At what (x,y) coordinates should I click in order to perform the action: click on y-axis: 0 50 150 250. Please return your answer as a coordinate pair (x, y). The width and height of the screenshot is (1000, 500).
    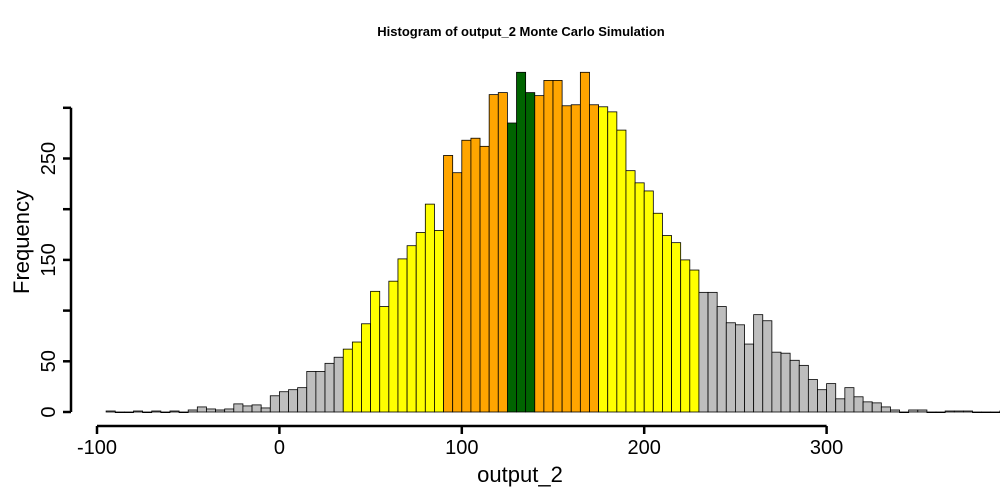
    Looking at the image, I should click on (55, 262).